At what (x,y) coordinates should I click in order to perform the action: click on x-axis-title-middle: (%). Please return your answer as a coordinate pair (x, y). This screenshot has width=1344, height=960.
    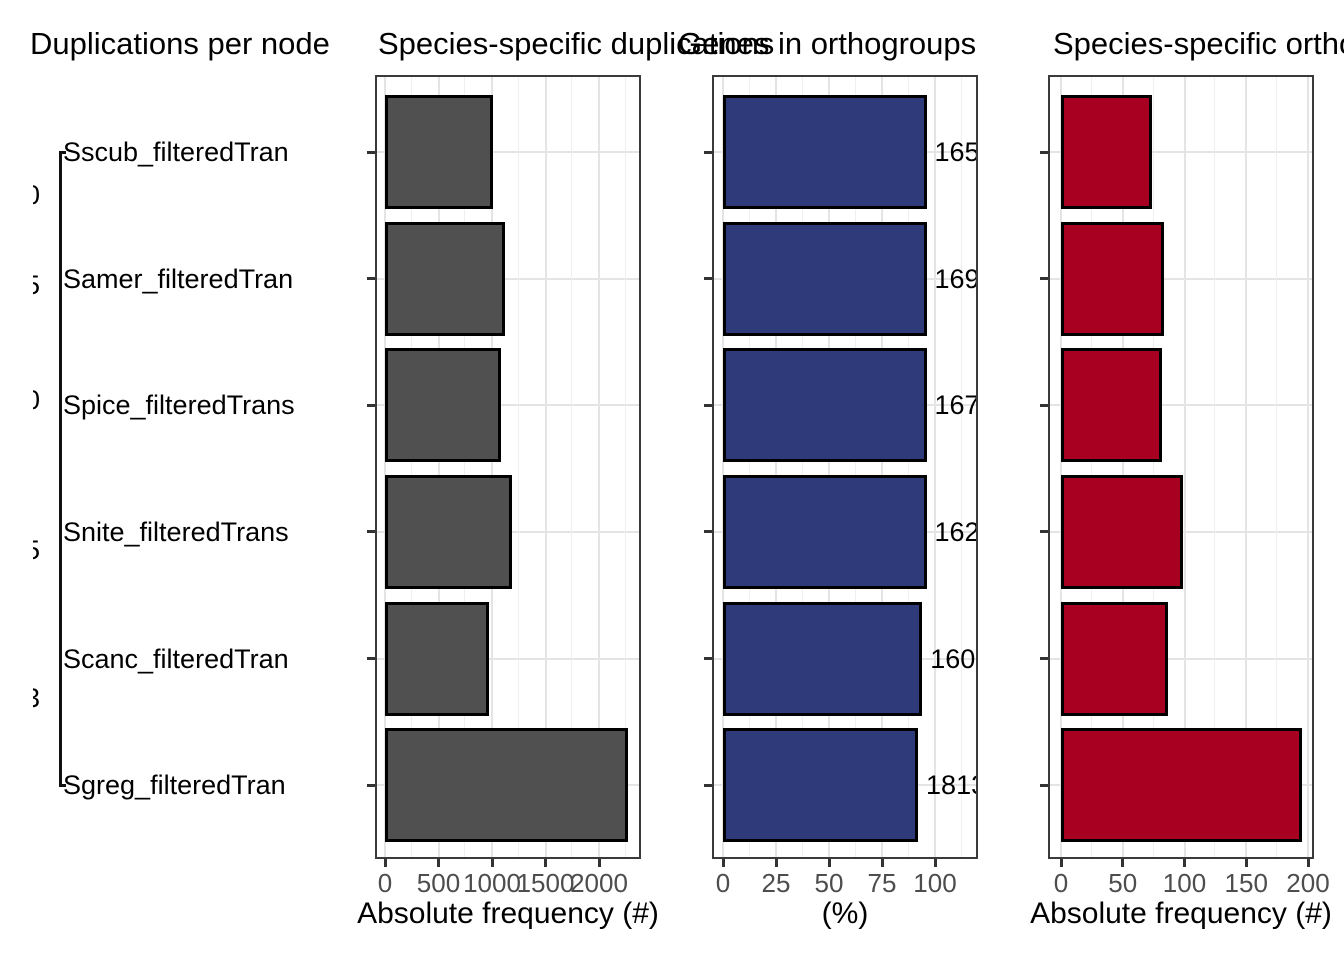
    Looking at the image, I should click on (845, 913).